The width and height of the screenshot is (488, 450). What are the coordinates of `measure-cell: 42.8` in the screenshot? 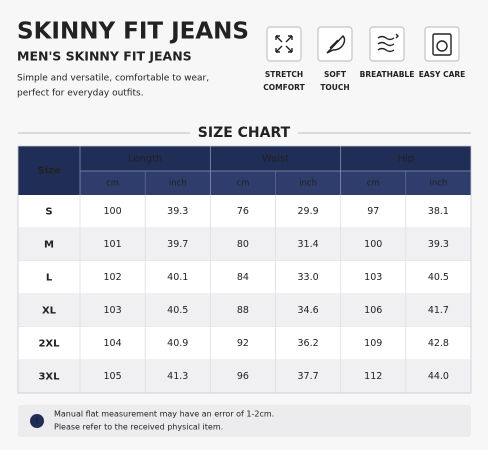 It's located at (438, 343).